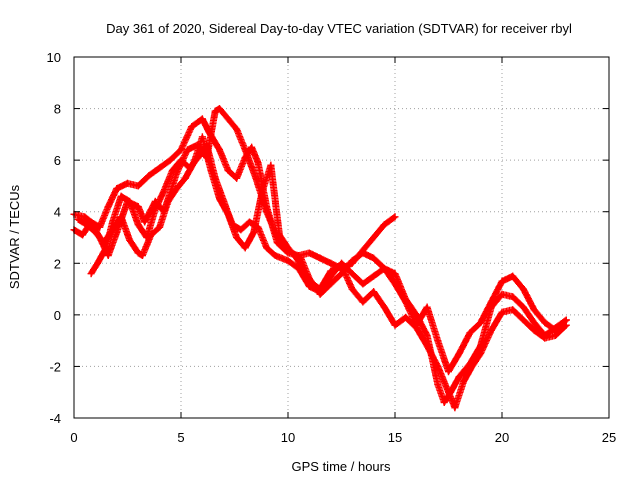 The image size is (640, 480). What do you see at coordinates (341, 466) in the screenshot?
I see `x-axis-label: GPS time / hours` at bounding box center [341, 466].